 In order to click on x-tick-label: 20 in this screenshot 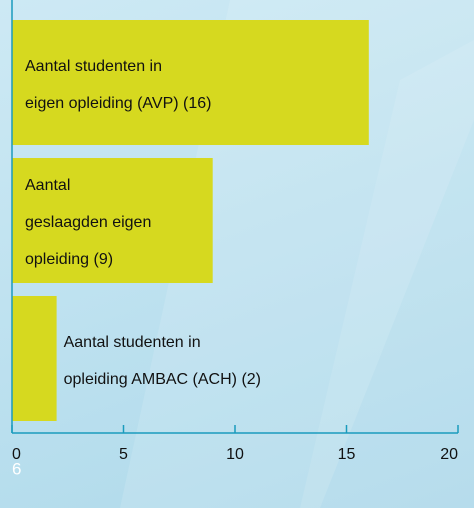, I will do `click(449, 454)`.